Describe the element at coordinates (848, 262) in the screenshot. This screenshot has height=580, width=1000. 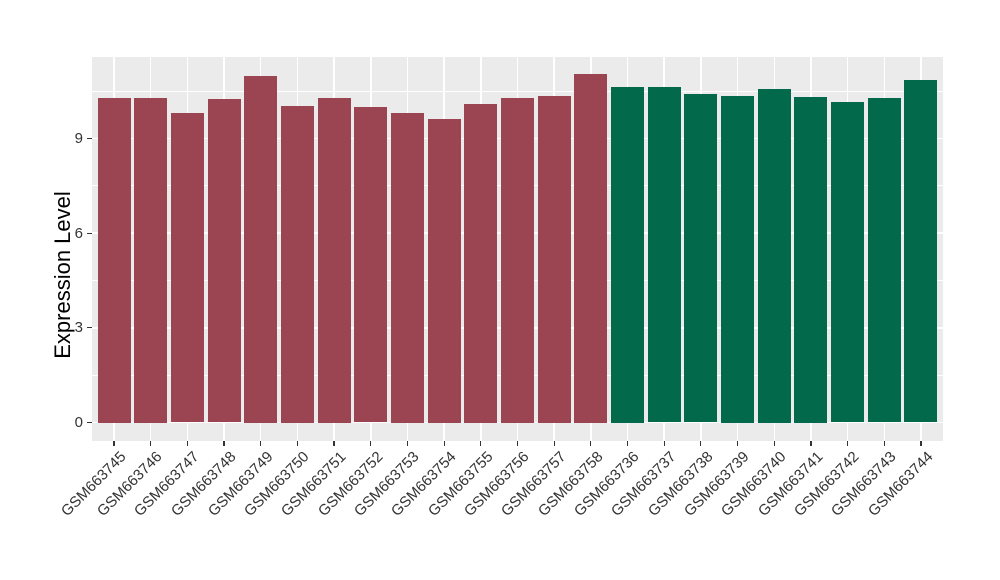
I see `bar-GSM663742` at that location.